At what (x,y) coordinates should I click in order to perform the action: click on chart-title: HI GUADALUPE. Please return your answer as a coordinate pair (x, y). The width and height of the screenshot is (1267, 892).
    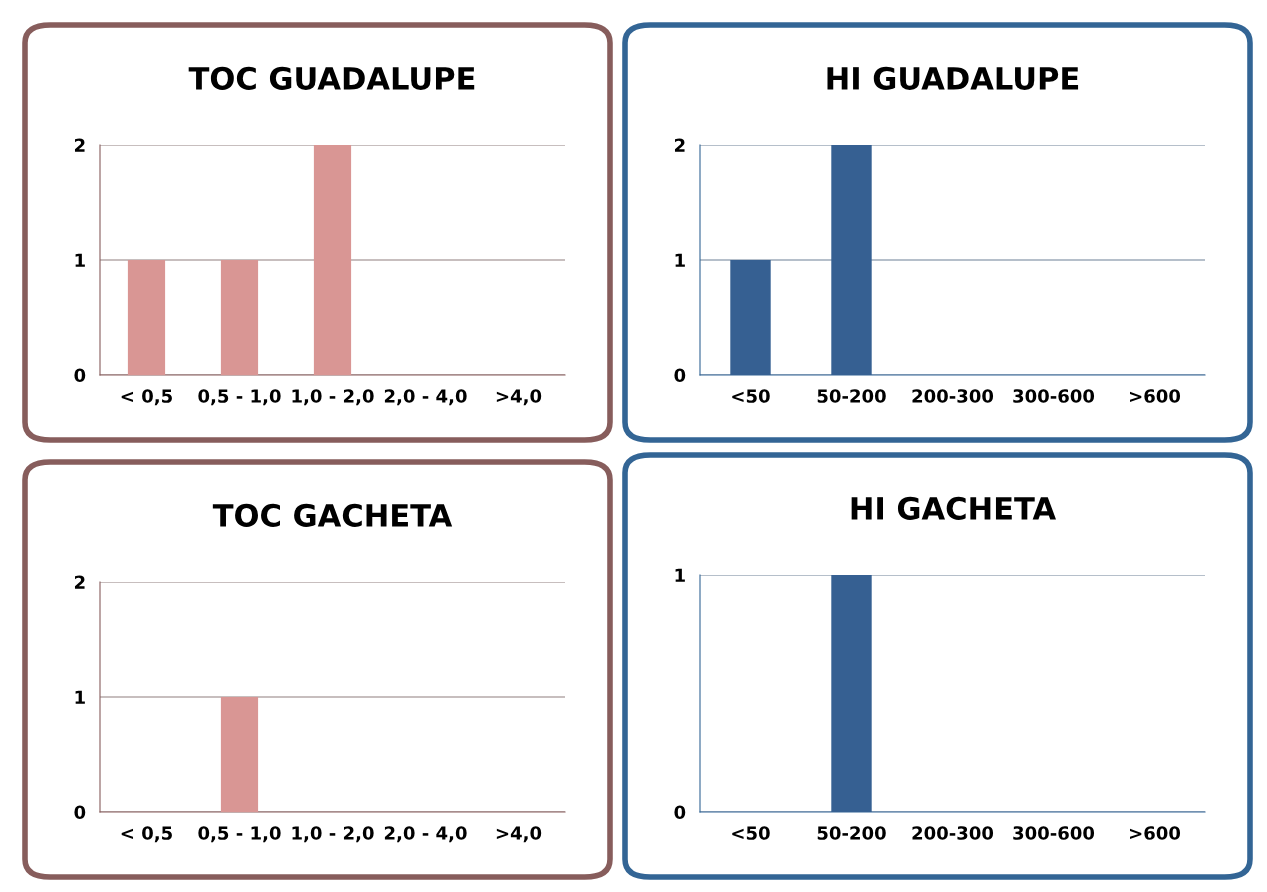
    Looking at the image, I should click on (953, 78).